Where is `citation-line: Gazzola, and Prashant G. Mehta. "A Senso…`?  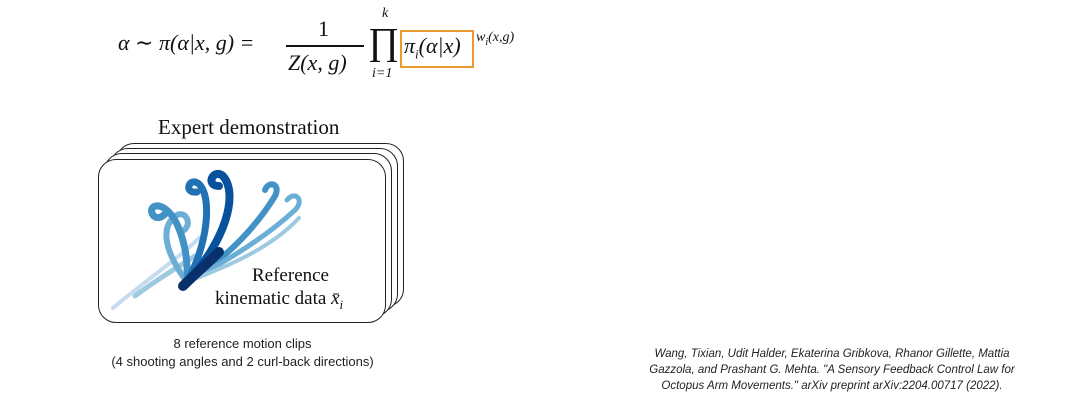
citation-line: Gazzola, and Prashant G. Mehta. "A Senso… is located at coordinates (832, 370).